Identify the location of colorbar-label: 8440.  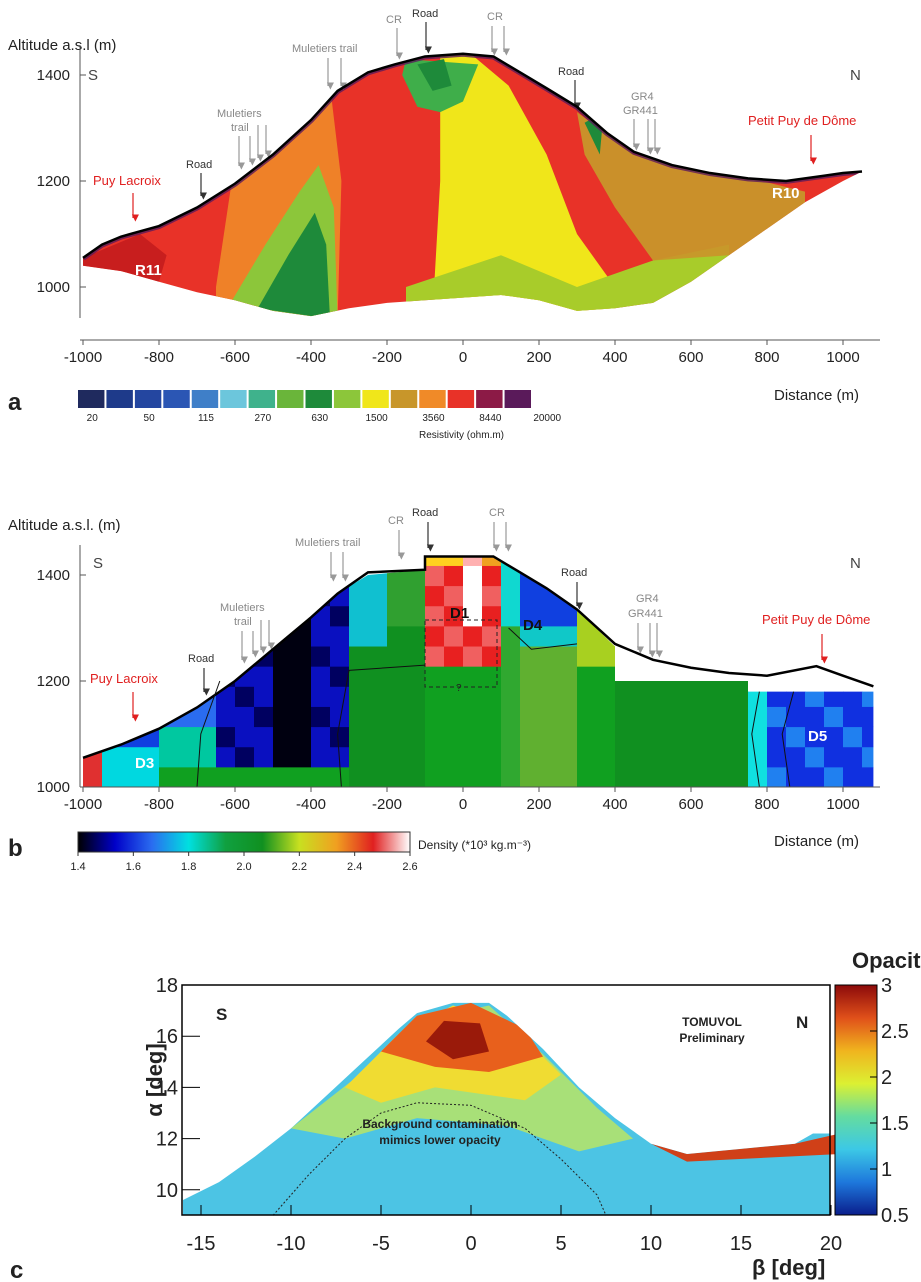
(490, 418).